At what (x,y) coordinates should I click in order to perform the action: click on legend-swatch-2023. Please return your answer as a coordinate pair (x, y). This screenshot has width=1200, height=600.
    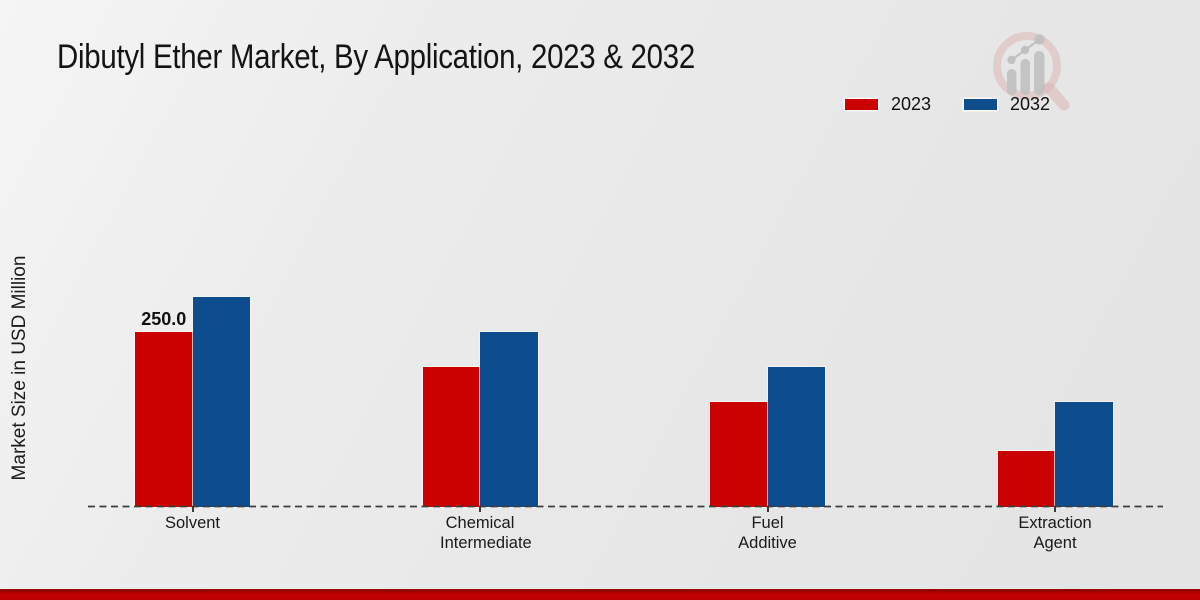
    Looking at the image, I should click on (861, 104).